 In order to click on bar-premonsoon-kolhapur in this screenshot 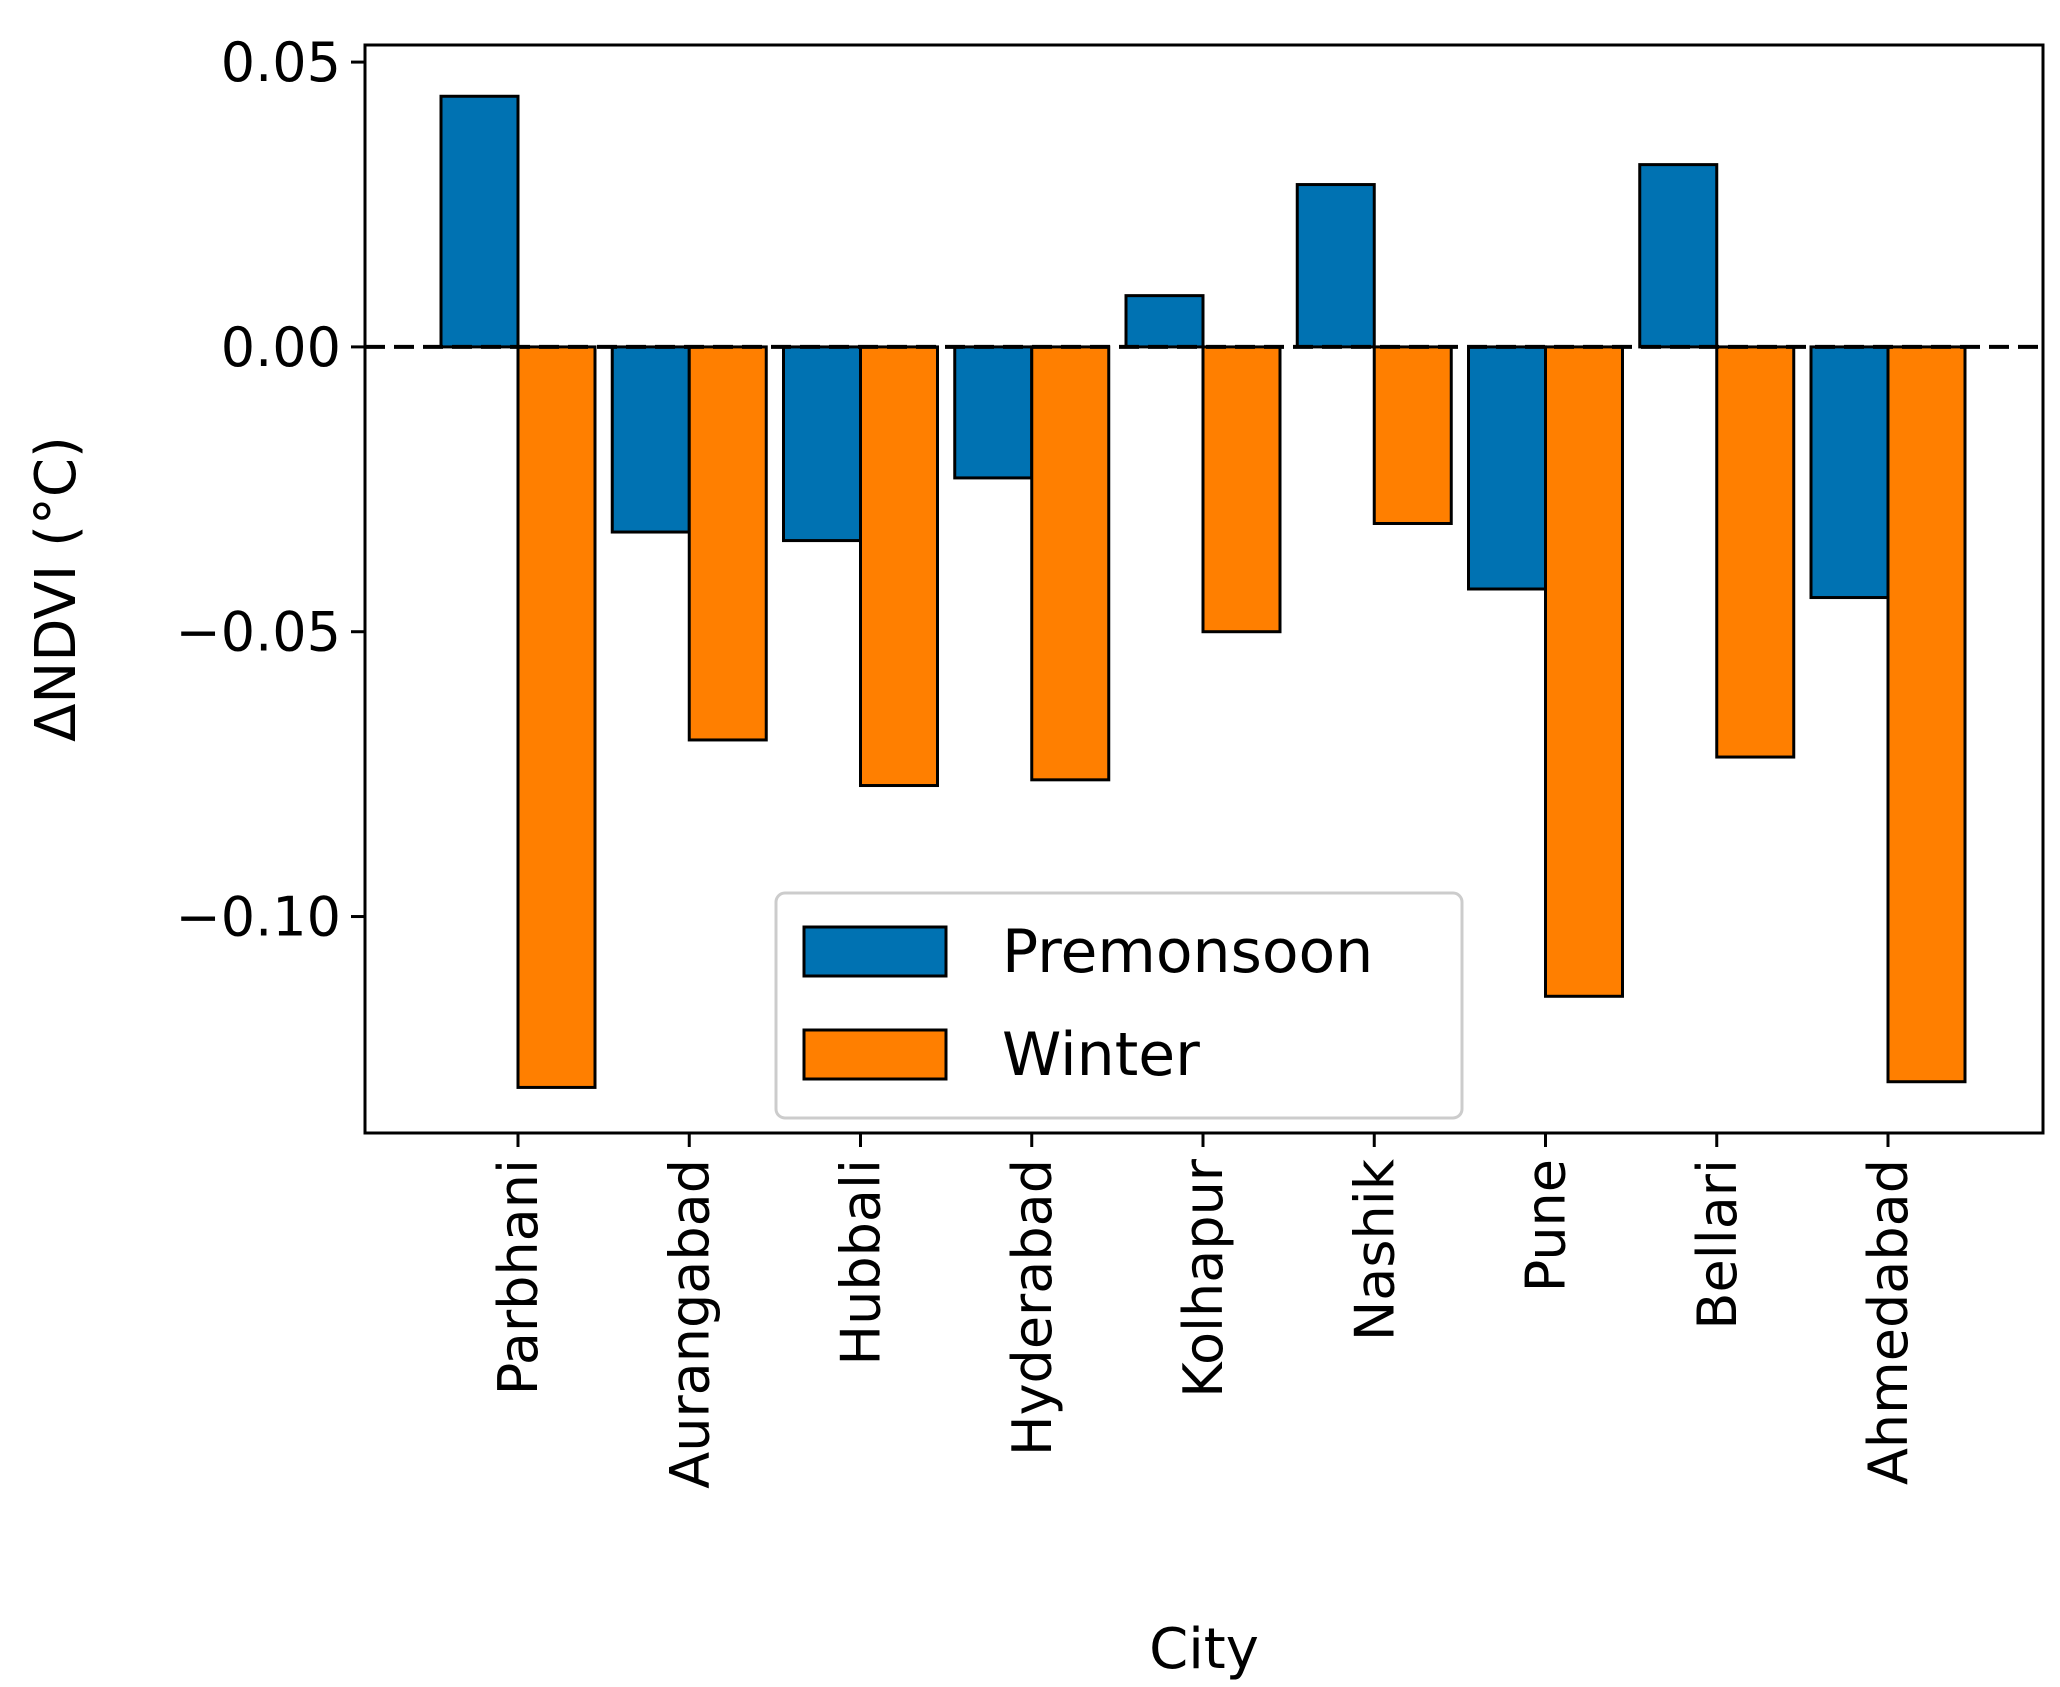, I will do `click(1164, 321)`.